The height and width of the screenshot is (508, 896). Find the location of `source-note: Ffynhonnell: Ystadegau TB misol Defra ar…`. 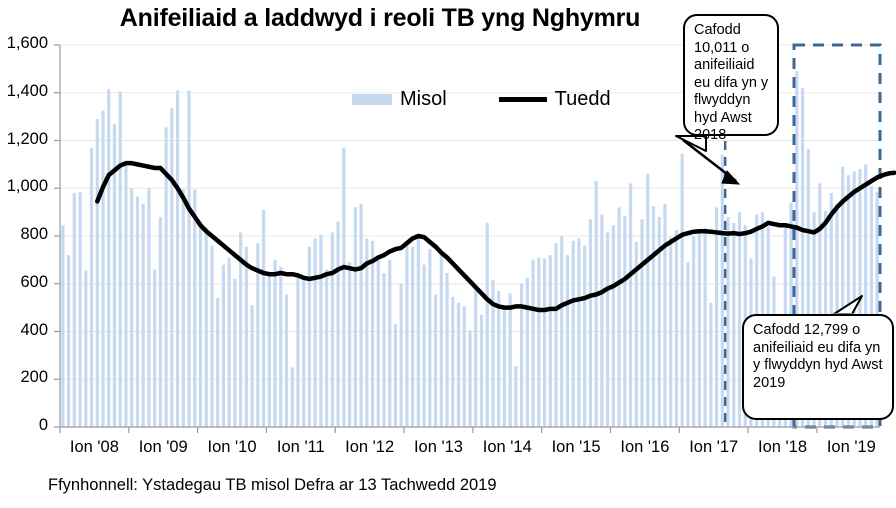

source-note: Ffynhonnell: Ystadegau TB misol Defra ar… is located at coordinates (272, 485).